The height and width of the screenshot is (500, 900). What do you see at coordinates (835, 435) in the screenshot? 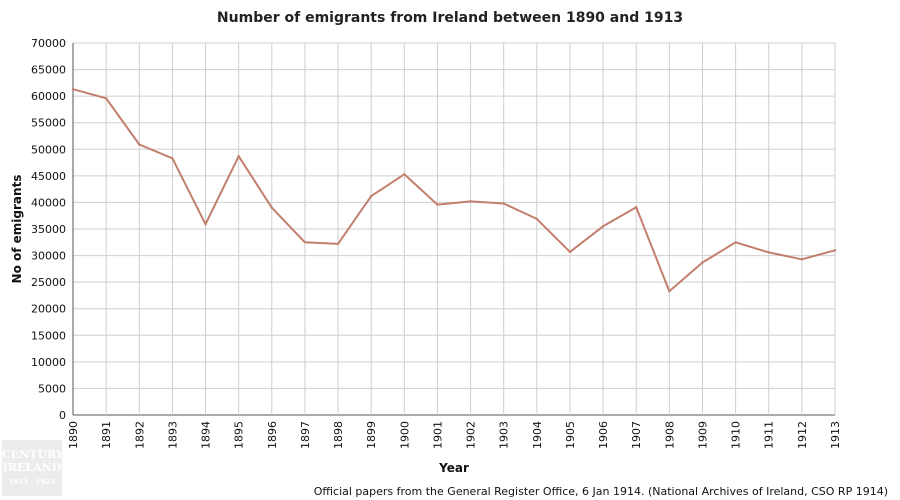
I see `x-tick-label: 1913` at bounding box center [835, 435].